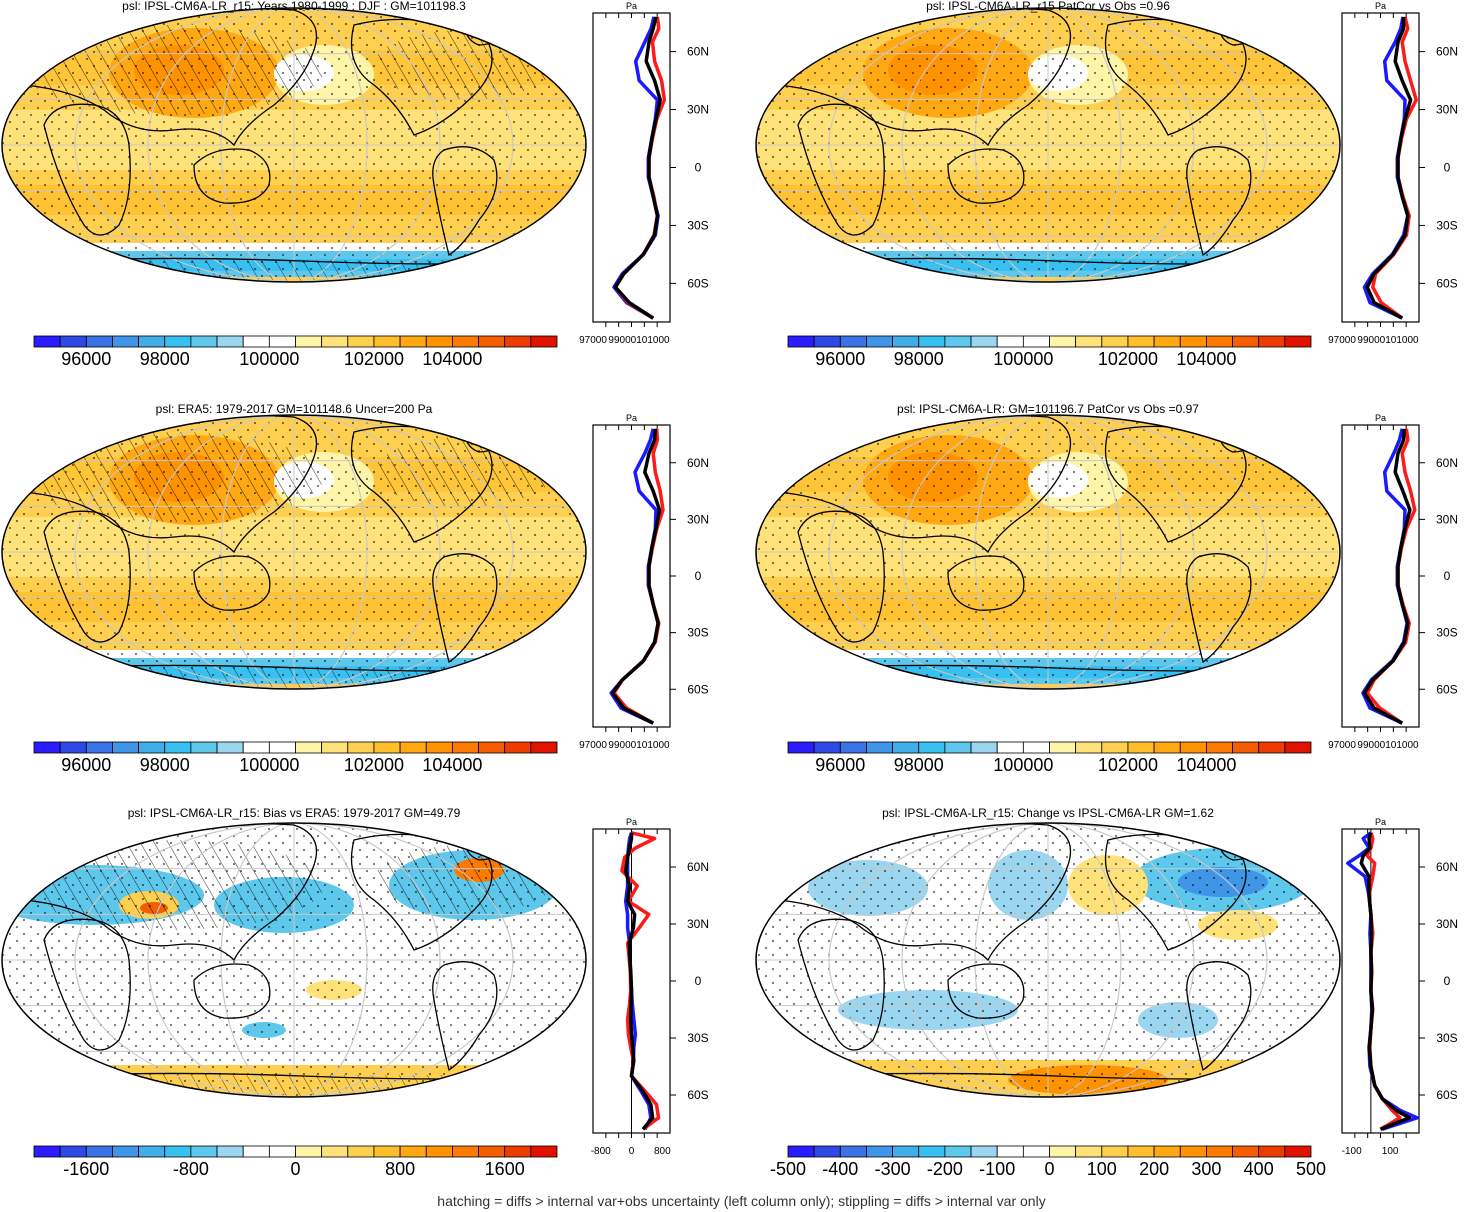  What do you see at coordinates (1049, 352) in the screenshot?
I see `colorbar: 96000 98000 100000 102000 104000` at bounding box center [1049, 352].